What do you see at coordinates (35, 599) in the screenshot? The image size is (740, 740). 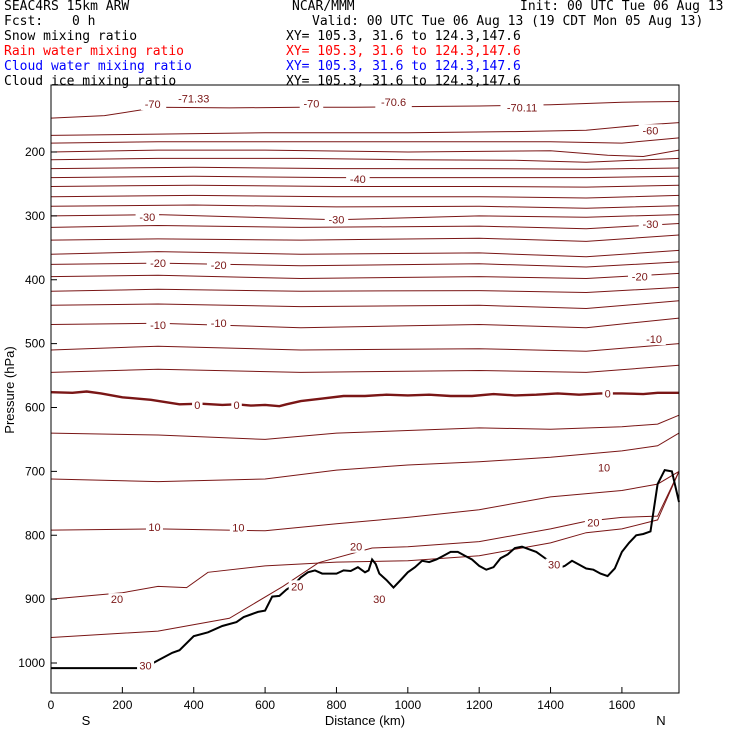 I see `y-tick-label: 900` at bounding box center [35, 599].